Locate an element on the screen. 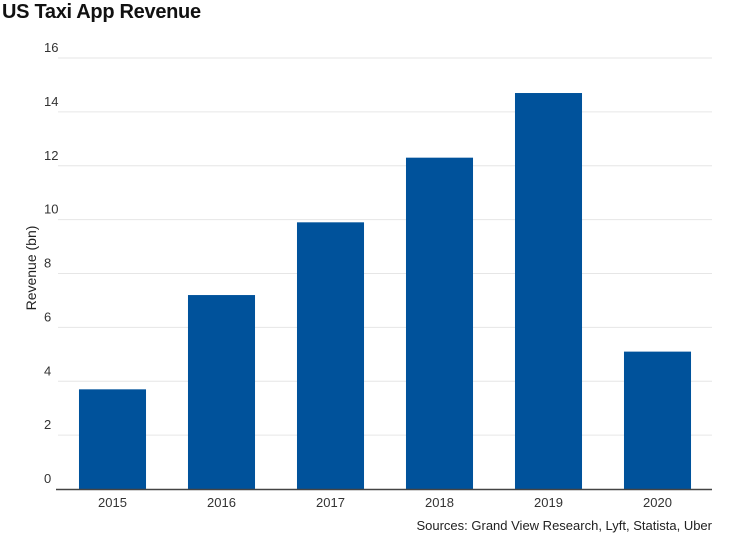 This screenshot has height=542, width=736. y-tick-label: 14 is located at coordinates (51, 101).